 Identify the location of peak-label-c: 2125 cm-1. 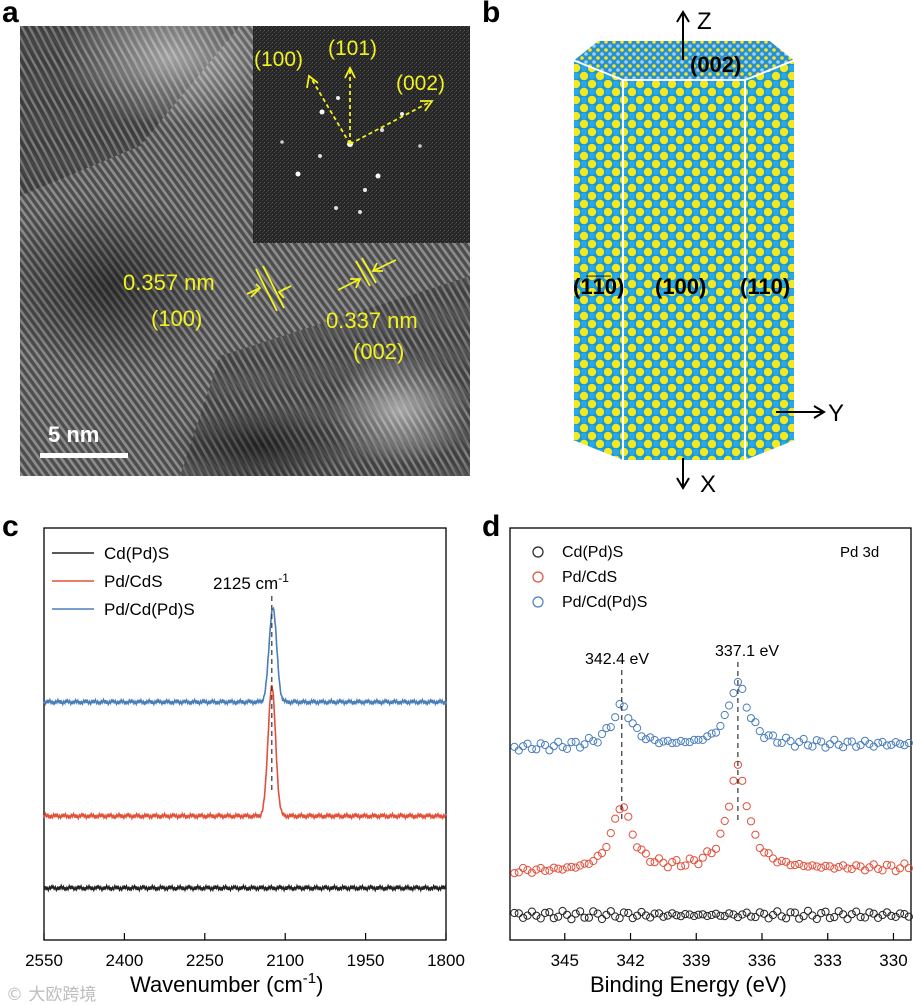
(251, 582).